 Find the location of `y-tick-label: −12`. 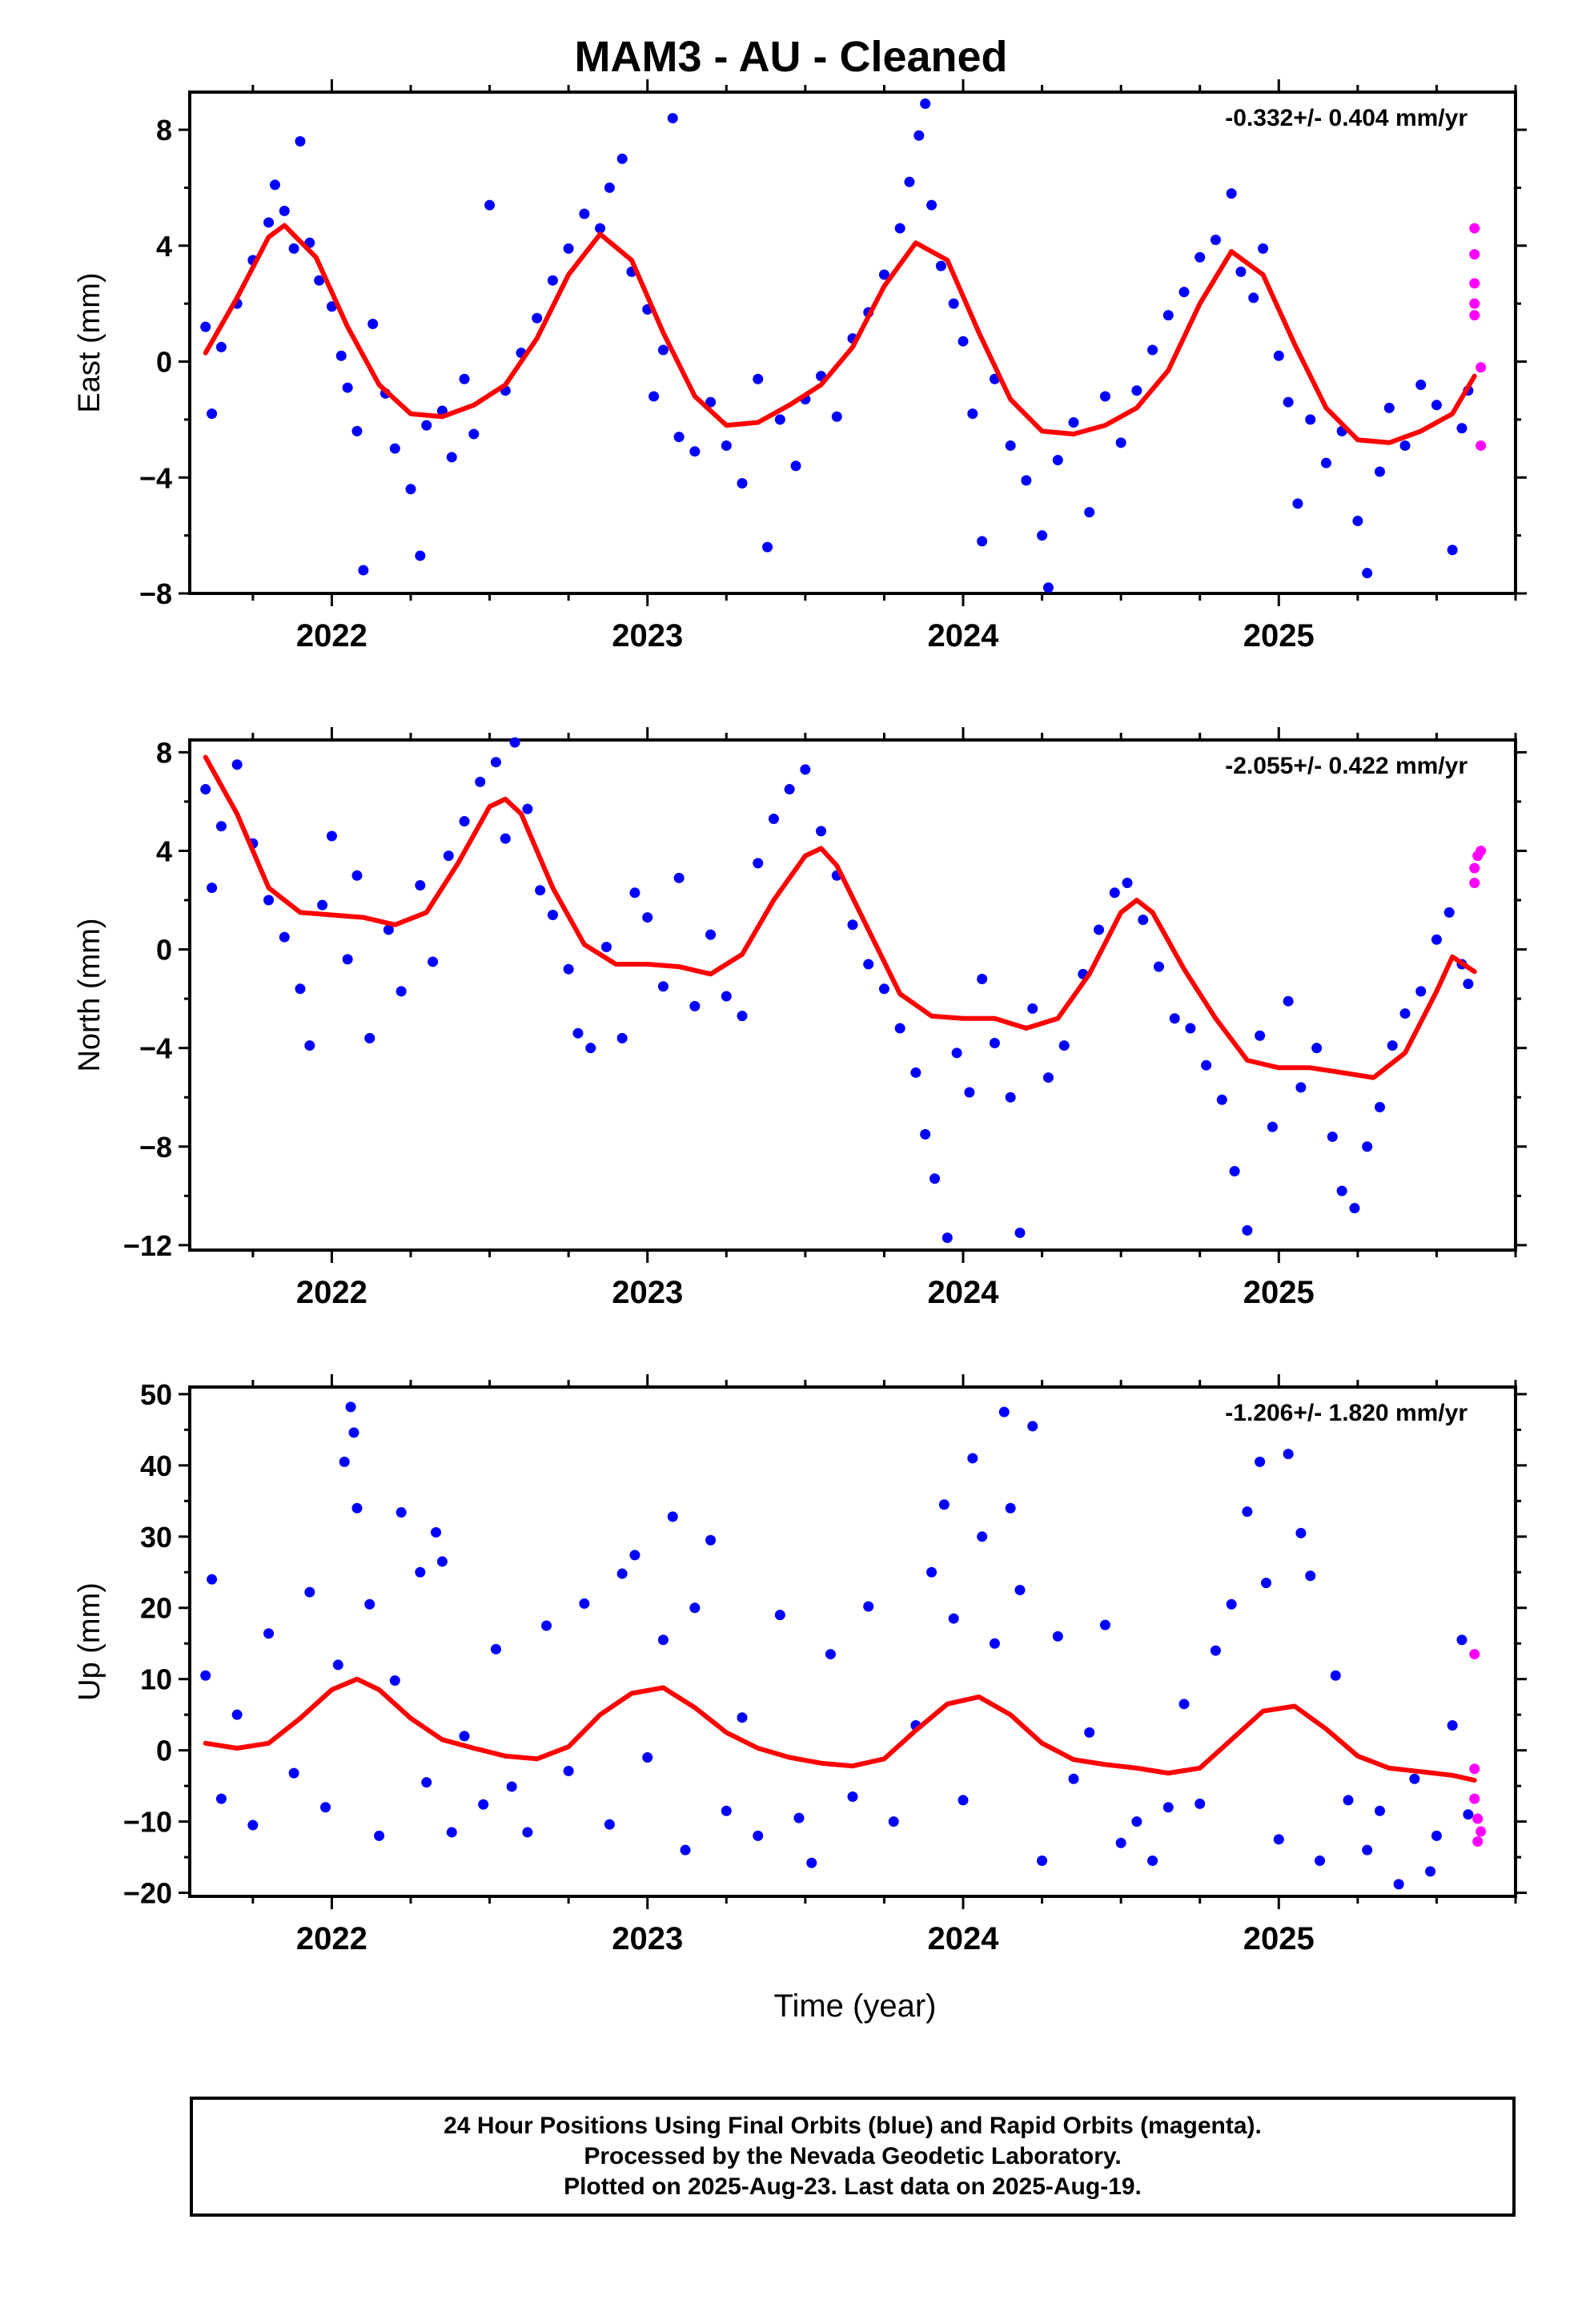

y-tick-label: −12 is located at coordinates (147, 1245).